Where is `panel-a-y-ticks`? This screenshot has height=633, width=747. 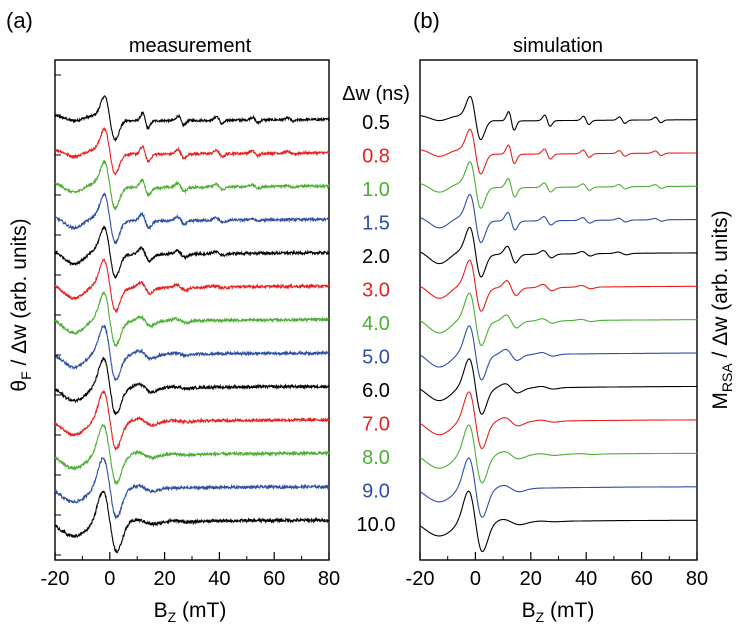
panel-a-y-ticks is located at coordinates (58, 315).